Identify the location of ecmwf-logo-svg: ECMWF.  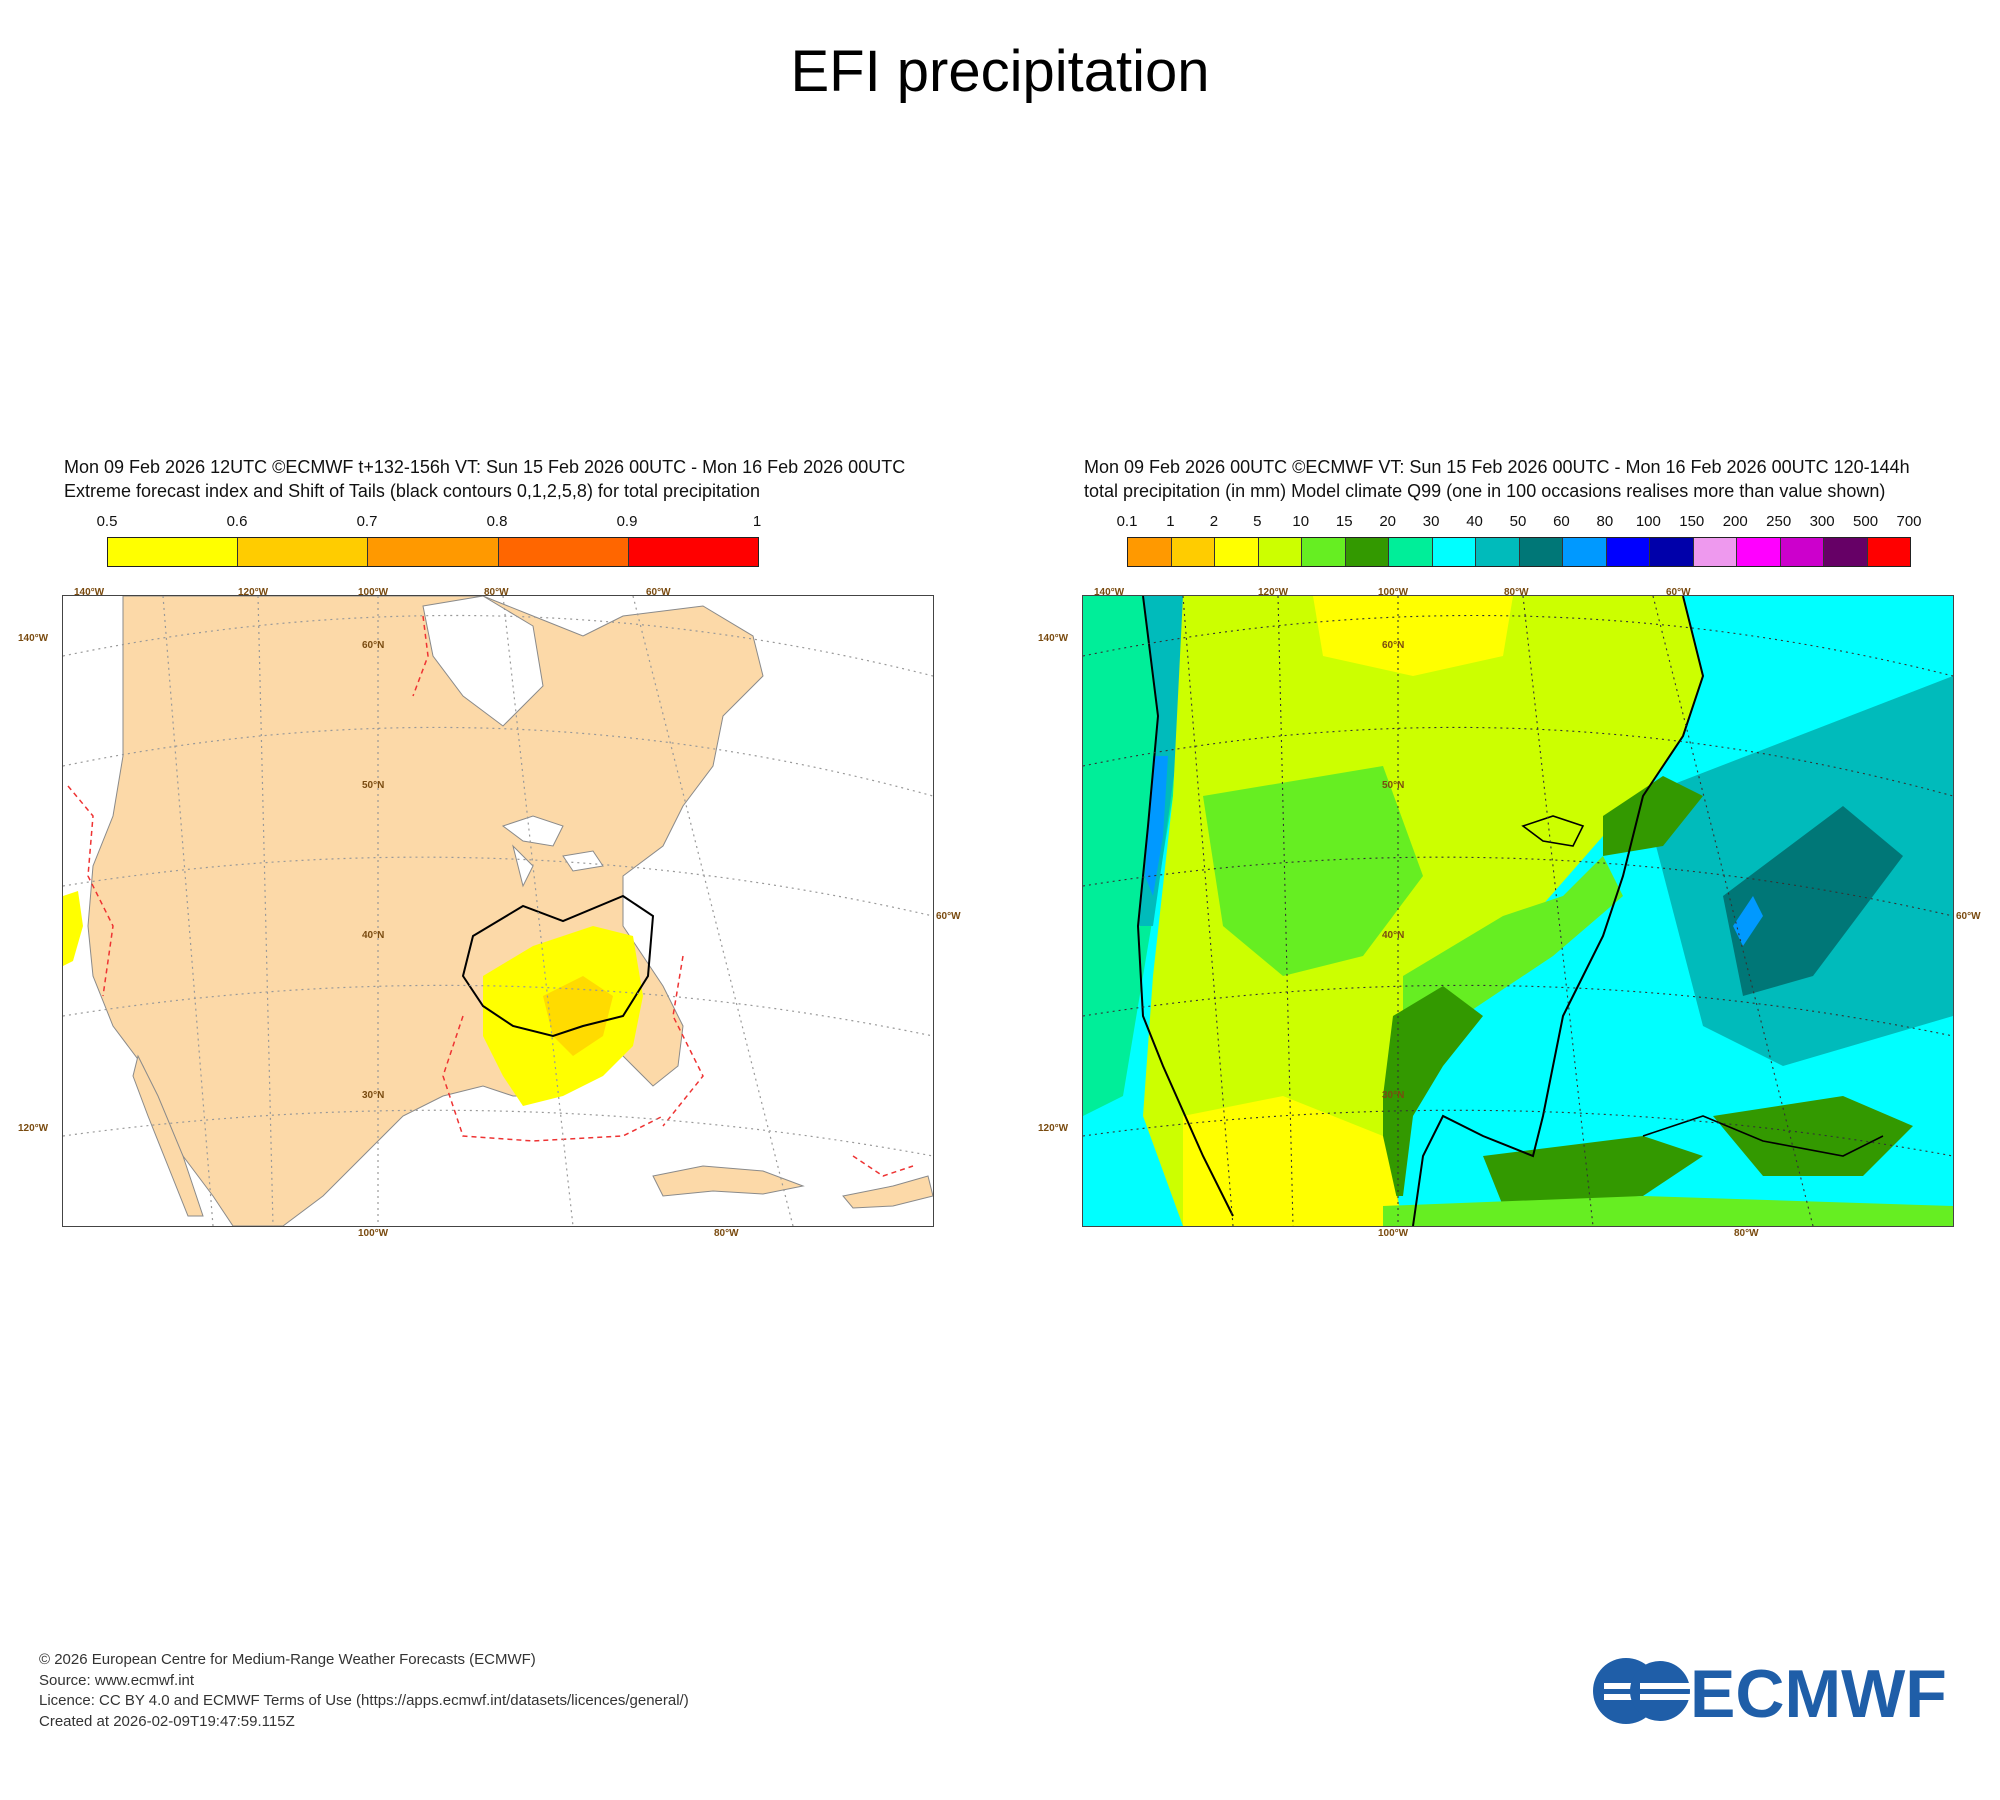
(1770, 1694).